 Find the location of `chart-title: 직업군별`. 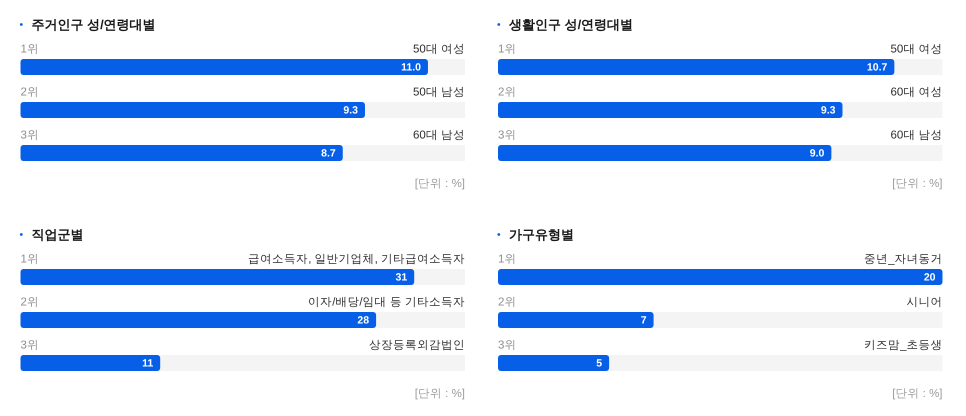

chart-title: 직업군별 is located at coordinates (58, 234).